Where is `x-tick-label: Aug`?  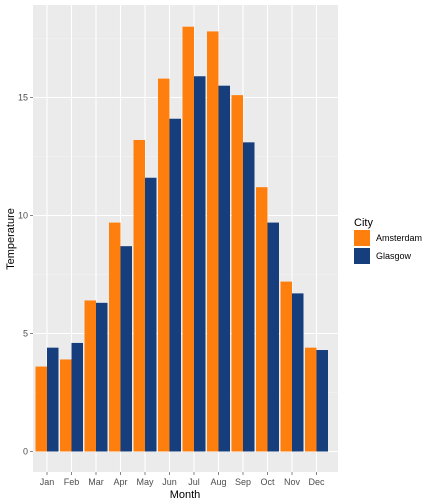 x-tick-label: Aug is located at coordinates (218, 482).